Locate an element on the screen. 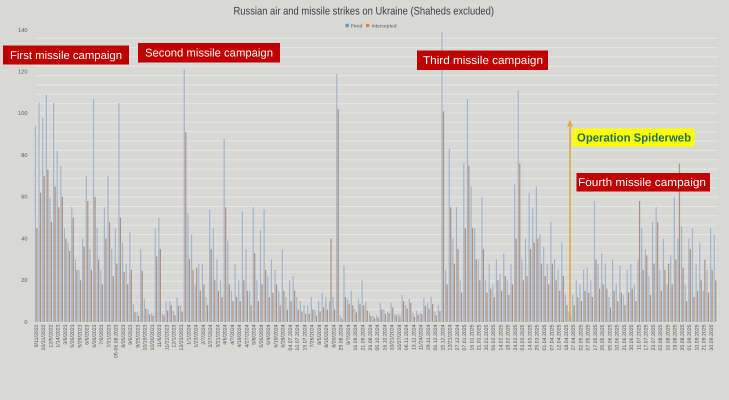 The height and width of the screenshot is (400, 729). svg-text: 8/25/2023 is located at coordinates (124, 335).